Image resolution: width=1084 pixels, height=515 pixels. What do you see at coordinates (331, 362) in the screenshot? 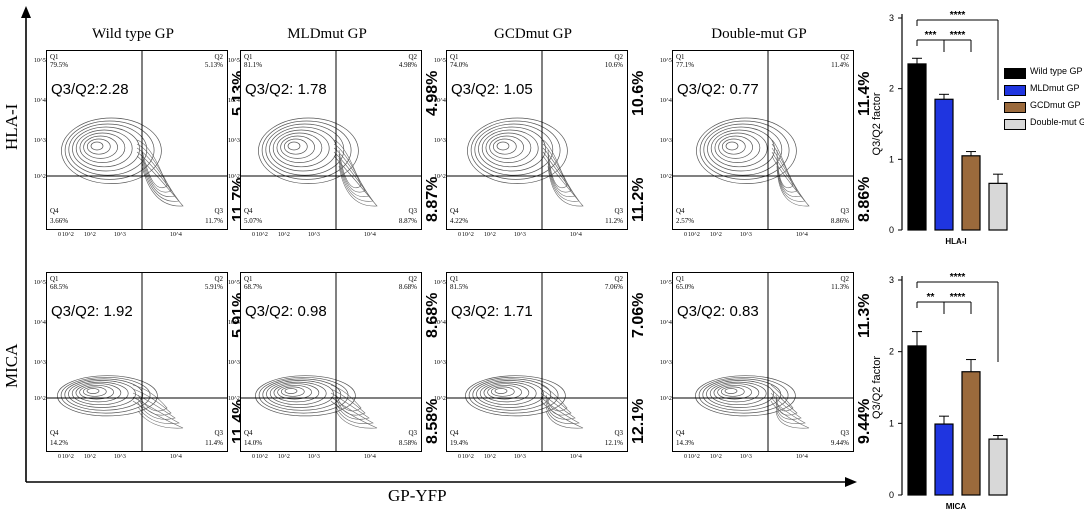
I see `flow-panel: Q1 68.7% Q2 8.68% Q4 14.0% Q3 8.58% Q3/Q2: 0.98` at bounding box center [331, 362].